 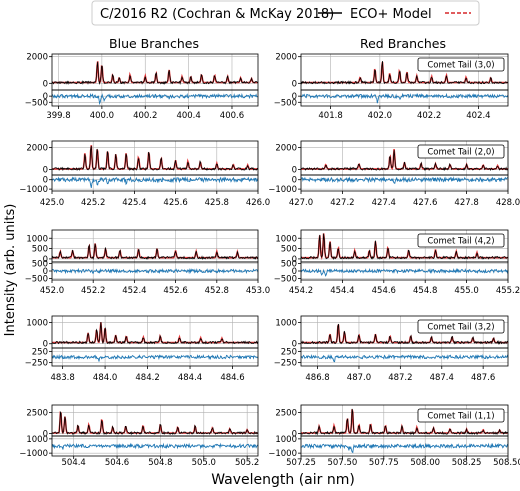 What do you see at coordinates (62, 378) in the screenshot?
I see `x-tick-label: 483.8` at bounding box center [62, 378].